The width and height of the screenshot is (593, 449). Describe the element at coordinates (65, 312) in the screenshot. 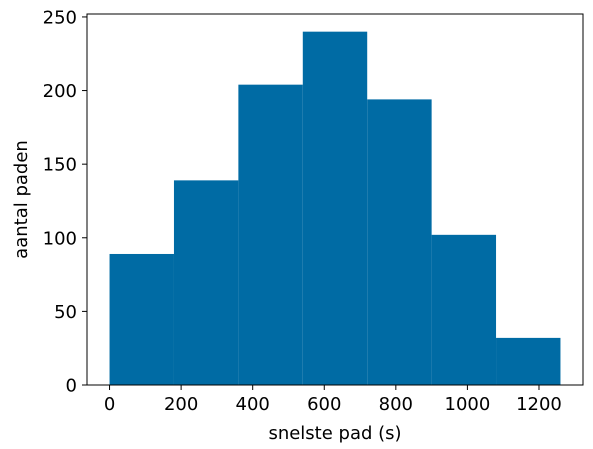

I see `y-tick-label: 50` at that location.